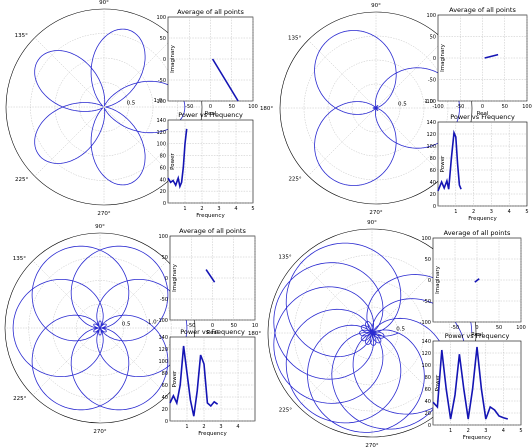 This screenshot has width=532, height=447. Describe the element at coordinates (254, 334) in the screenshot. I see `polar-angle-label: 180°` at that location.